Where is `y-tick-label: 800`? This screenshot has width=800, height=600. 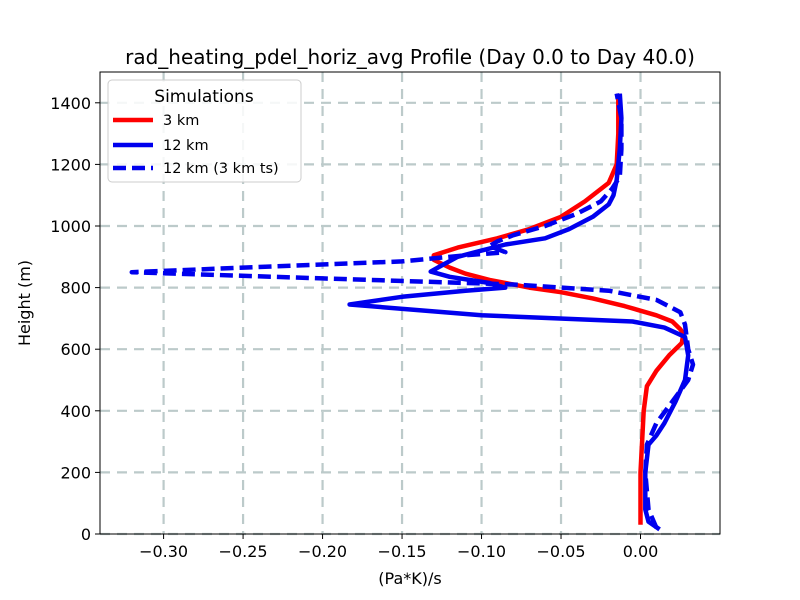 y-tick-label: 800 is located at coordinates (75, 288).